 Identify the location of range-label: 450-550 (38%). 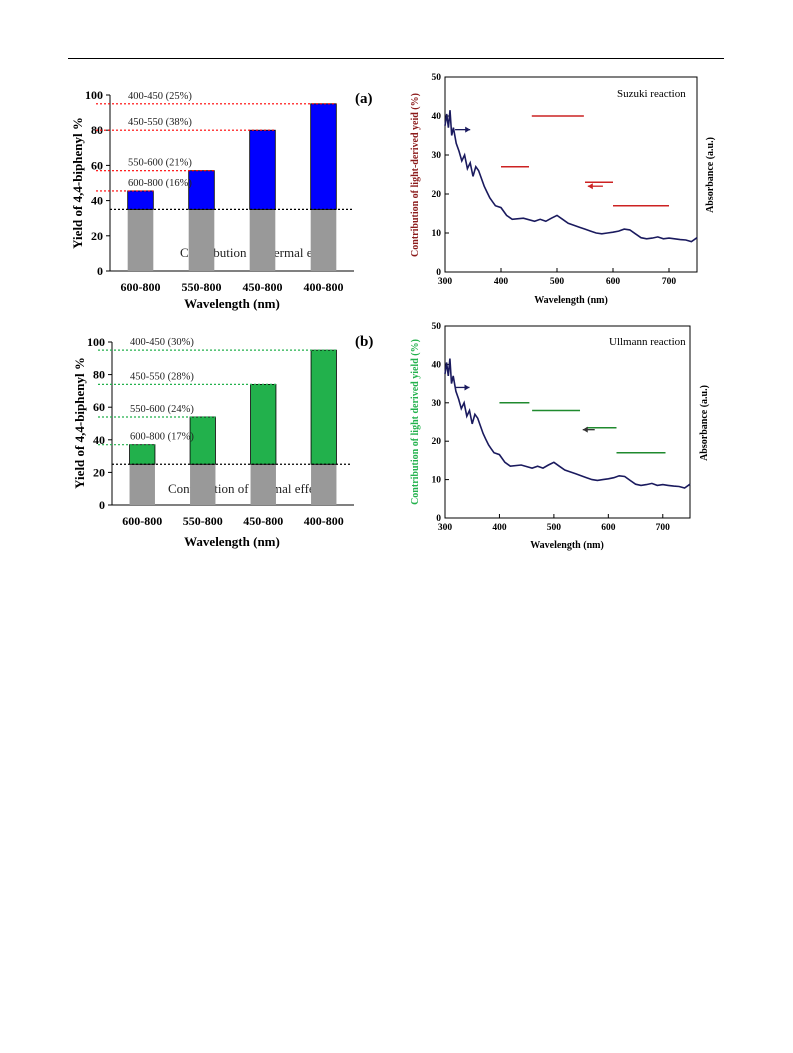
(160, 122).